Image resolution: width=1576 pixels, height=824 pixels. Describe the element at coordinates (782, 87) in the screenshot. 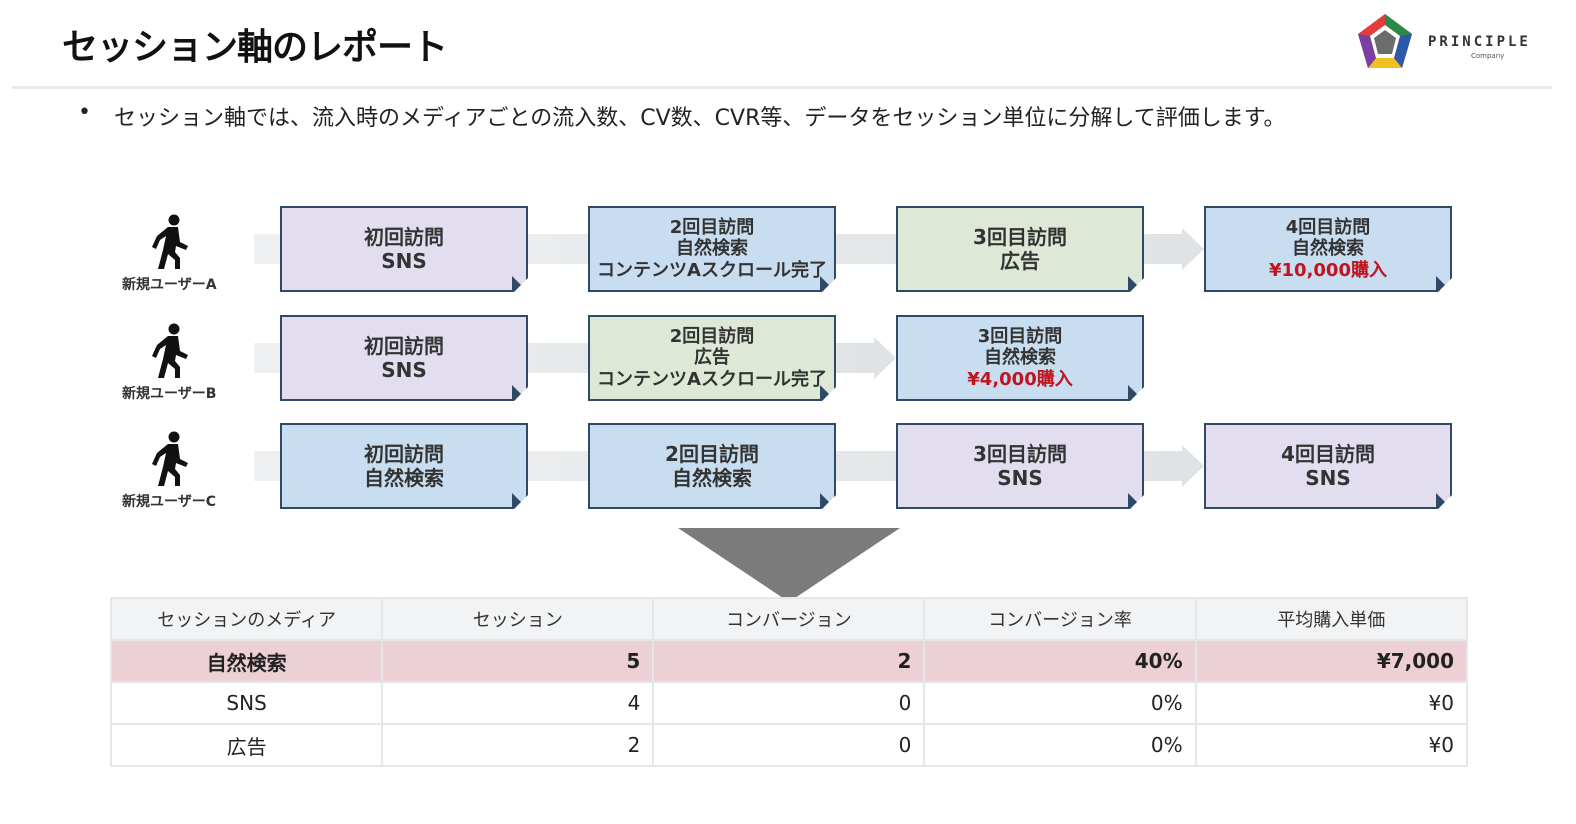

I see `title-divider` at that location.